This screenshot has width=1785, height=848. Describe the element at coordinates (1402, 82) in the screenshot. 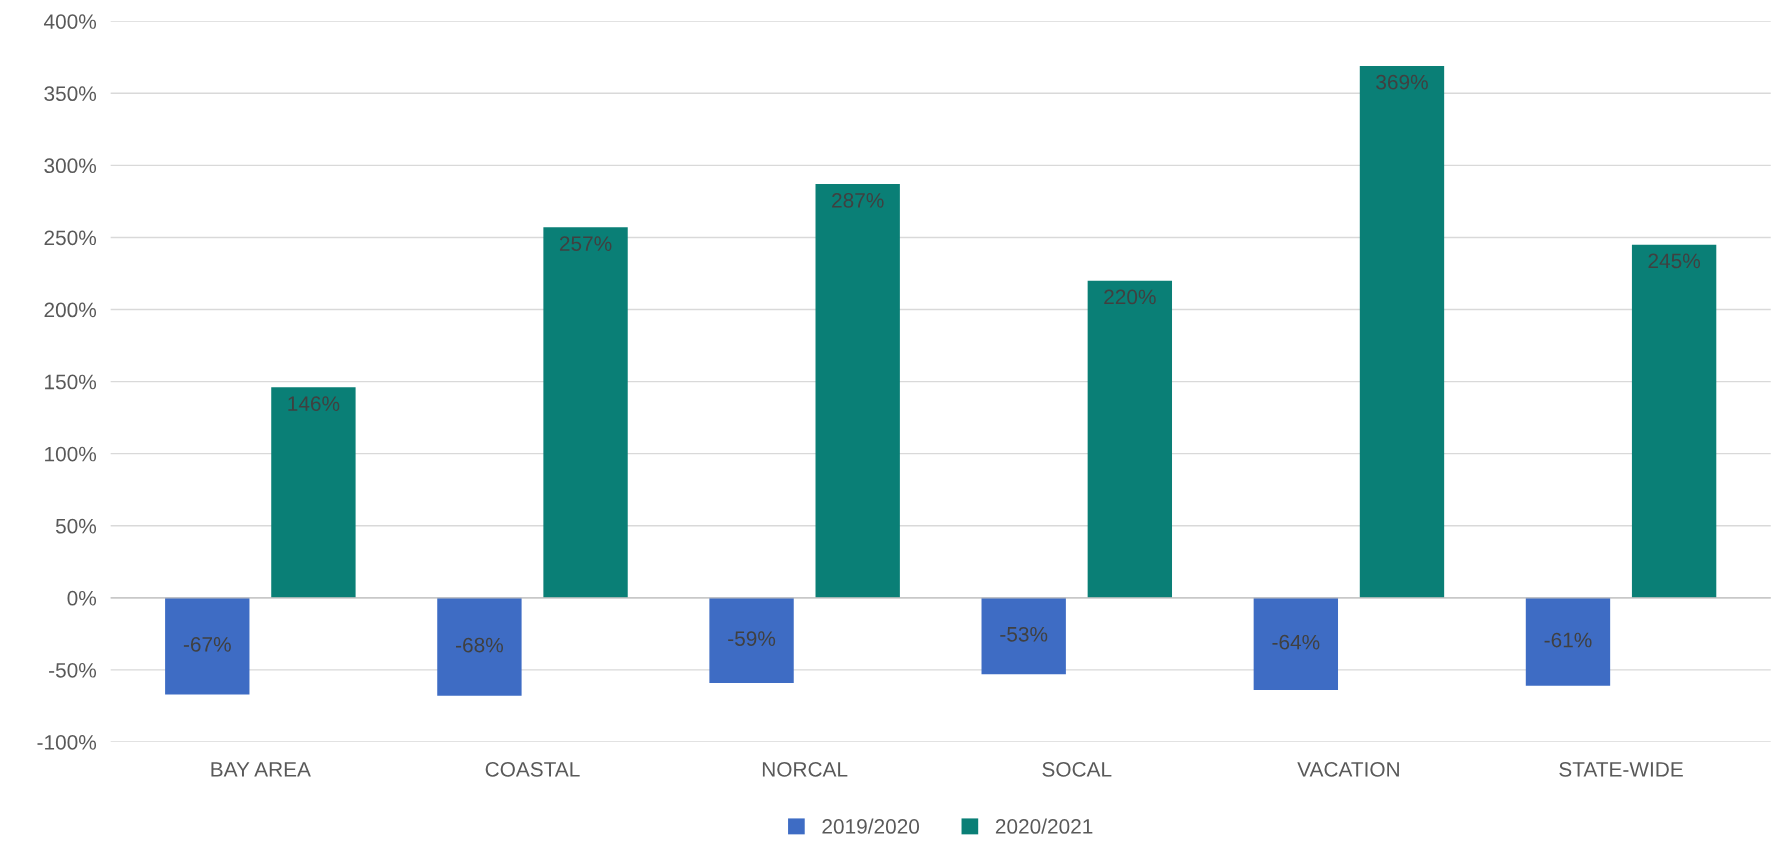

I see `data-label: 369%` at that location.